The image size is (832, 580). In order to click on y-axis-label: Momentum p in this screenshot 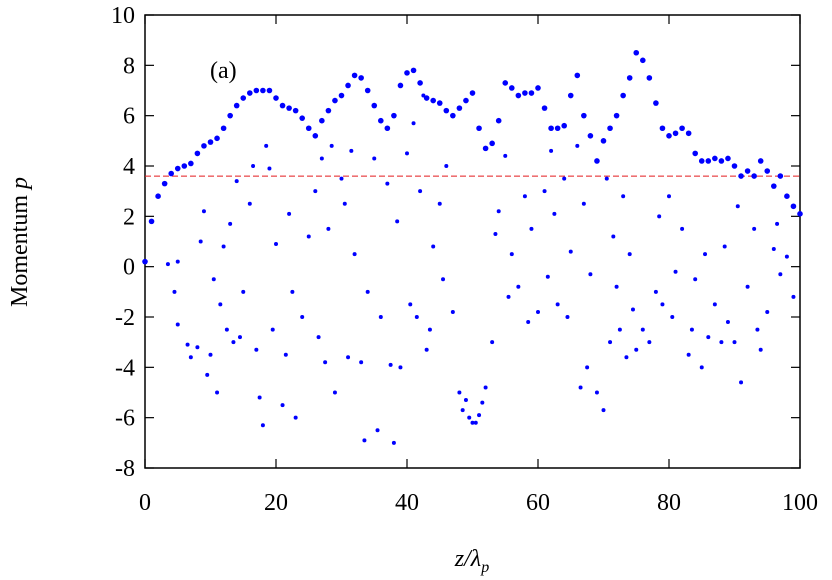, I will do `click(20, 242)`.